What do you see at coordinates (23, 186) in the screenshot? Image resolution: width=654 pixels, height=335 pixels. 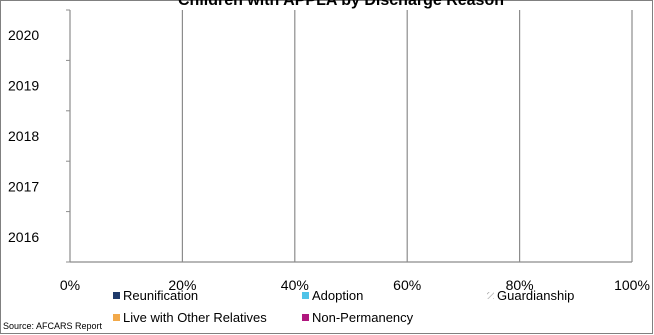 I see `y-tick-label: 2017` at bounding box center [23, 186].